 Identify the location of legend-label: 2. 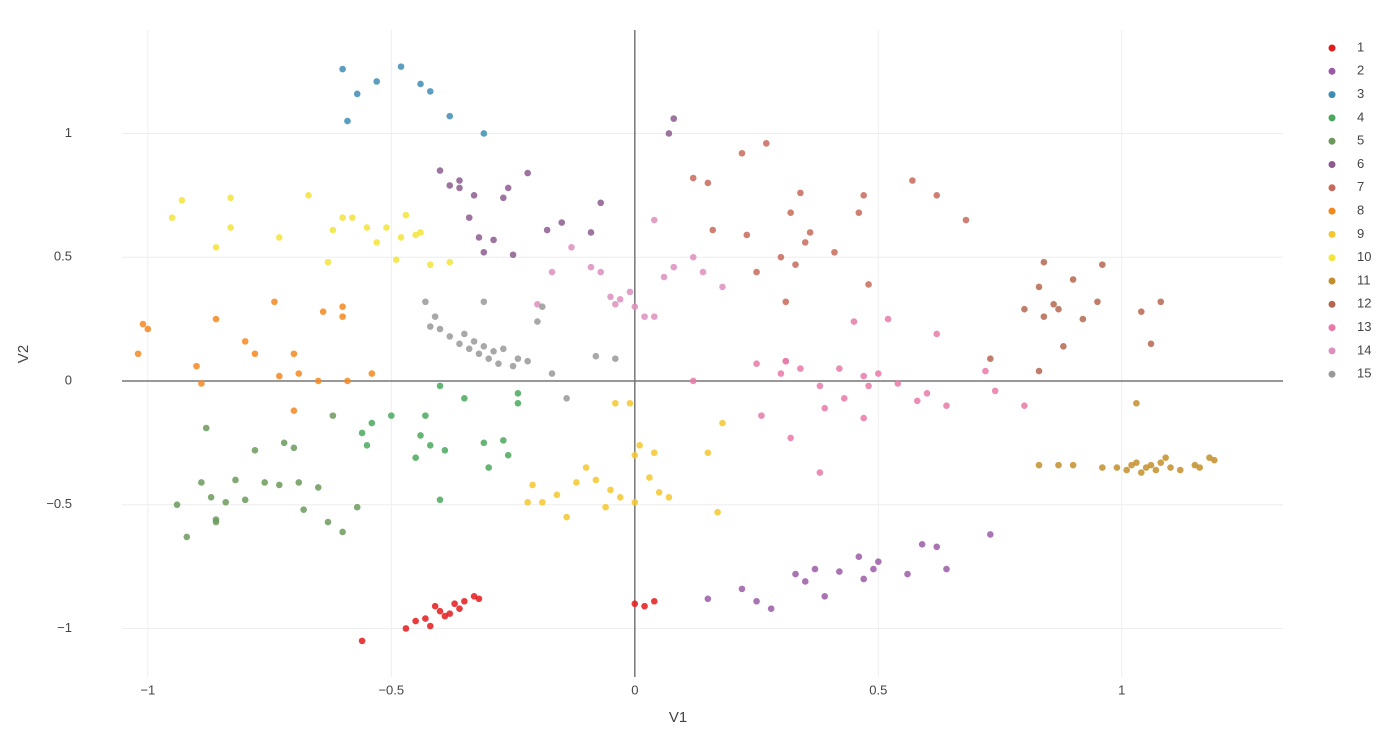
(1360, 70).